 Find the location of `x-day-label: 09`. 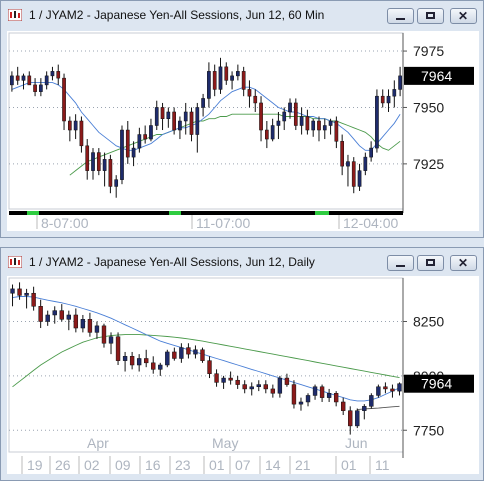

x-day-label: 09 is located at coordinates (123, 465).